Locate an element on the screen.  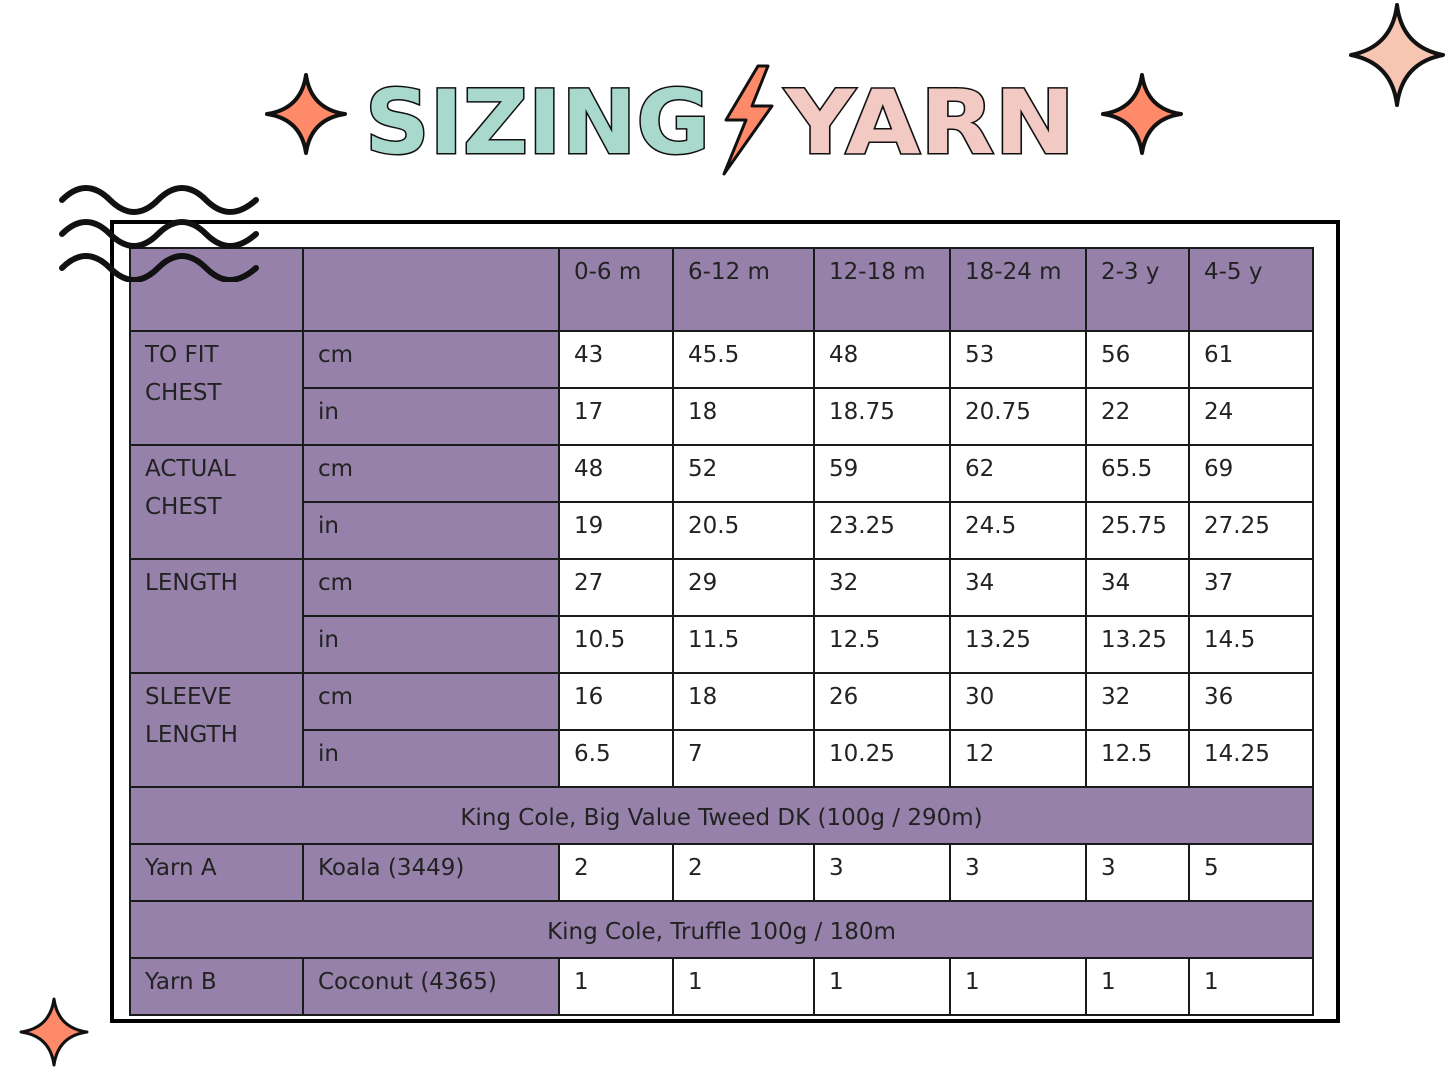
yarn-heading-row: King Cole, Truffle 100g / 180m is located at coordinates (721, 929).